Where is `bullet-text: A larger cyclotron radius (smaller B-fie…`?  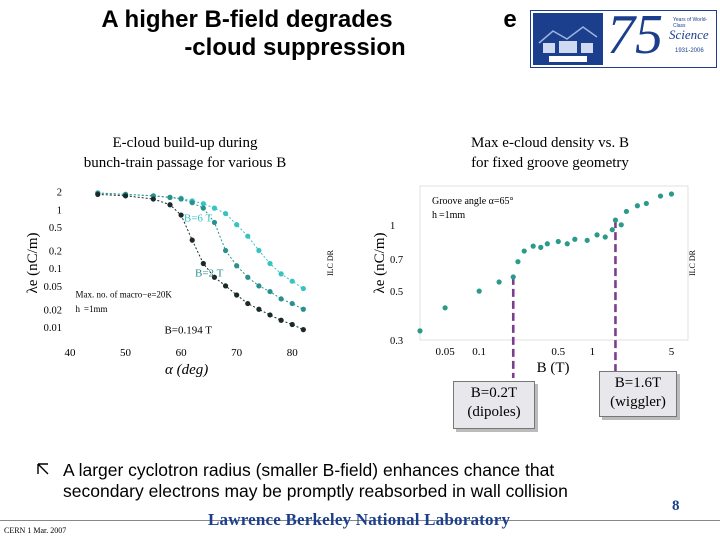
bullet-text: A larger cyclotron radius (smaller B-fie… is located at coordinates (363, 481).